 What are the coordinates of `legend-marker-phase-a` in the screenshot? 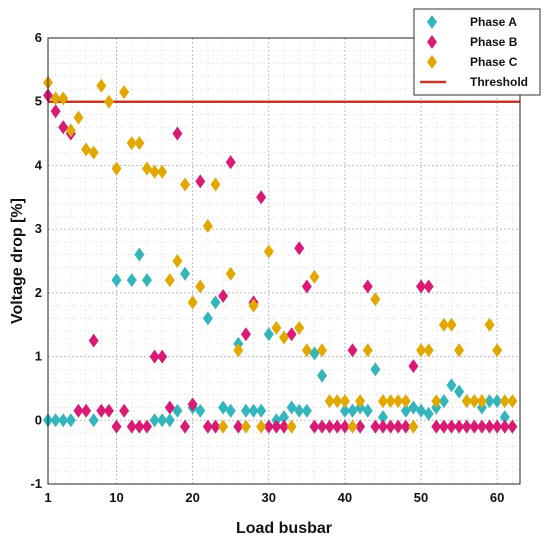 It's located at (432, 22).